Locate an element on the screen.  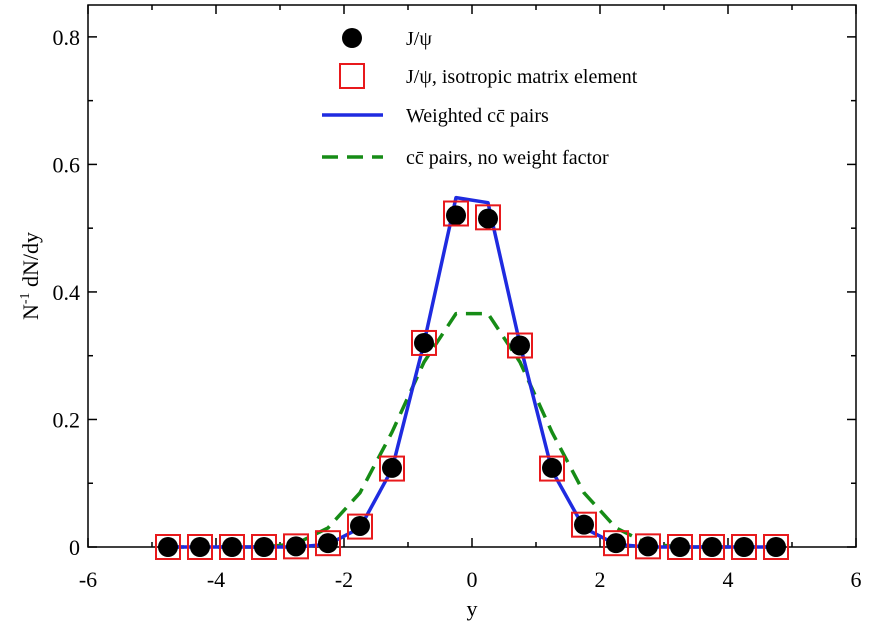
y-axis-label: N-1 dN/dy is located at coordinates (30, 276).